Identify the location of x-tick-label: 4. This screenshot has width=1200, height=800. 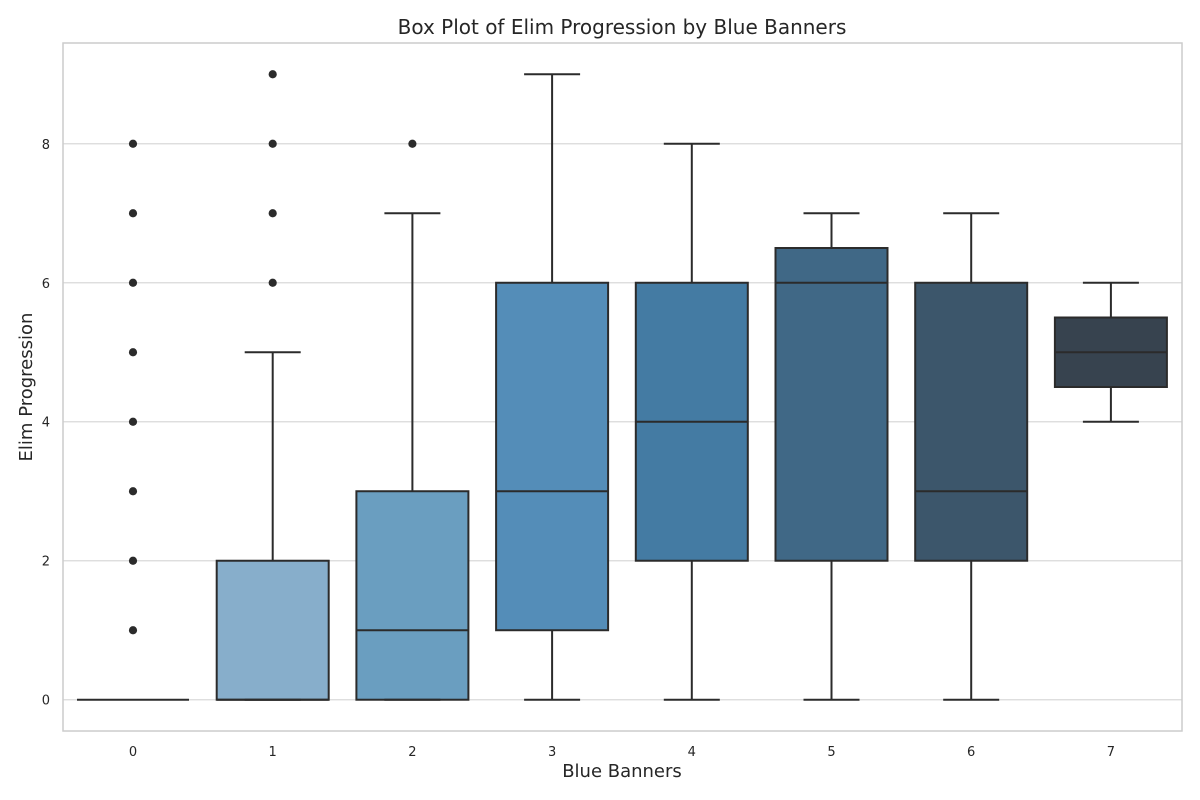
(692, 752).